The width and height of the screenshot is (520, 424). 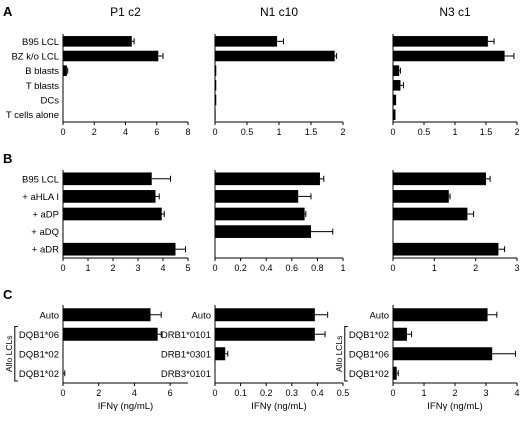 I want to click on category-label: BZ k/o LCL, so click(x=35, y=57).